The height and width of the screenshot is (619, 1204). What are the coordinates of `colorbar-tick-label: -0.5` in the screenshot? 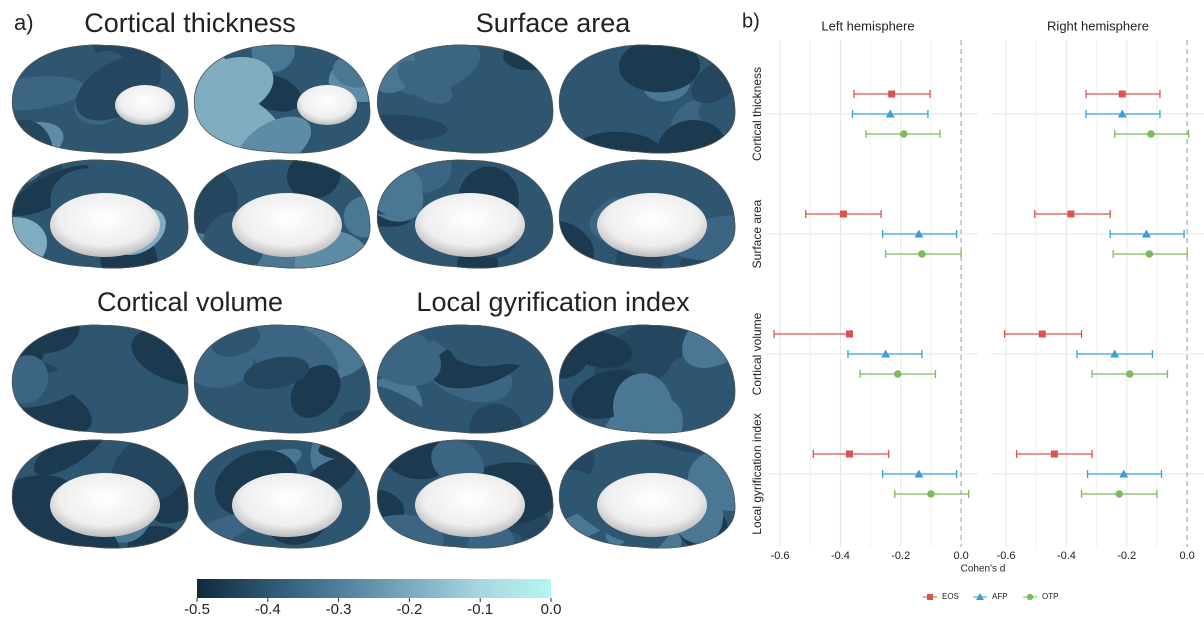 It's located at (197, 609).